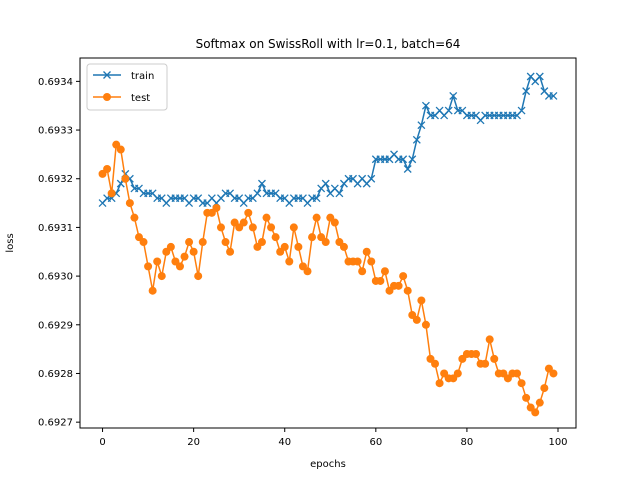  I want to click on y-tick-label: 0.6927, so click(55, 423).